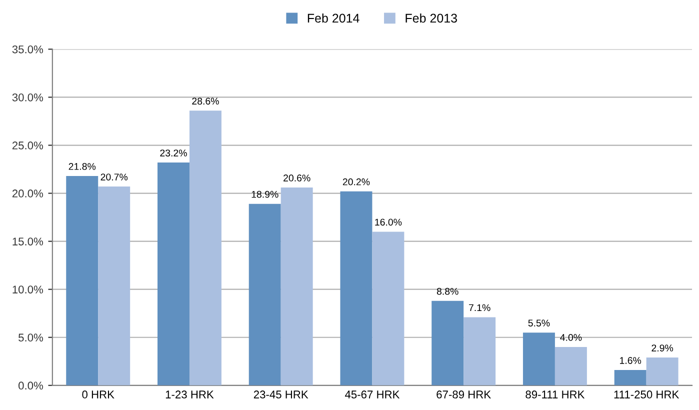  I want to click on y-tick-label: 30.0%, so click(28, 97).